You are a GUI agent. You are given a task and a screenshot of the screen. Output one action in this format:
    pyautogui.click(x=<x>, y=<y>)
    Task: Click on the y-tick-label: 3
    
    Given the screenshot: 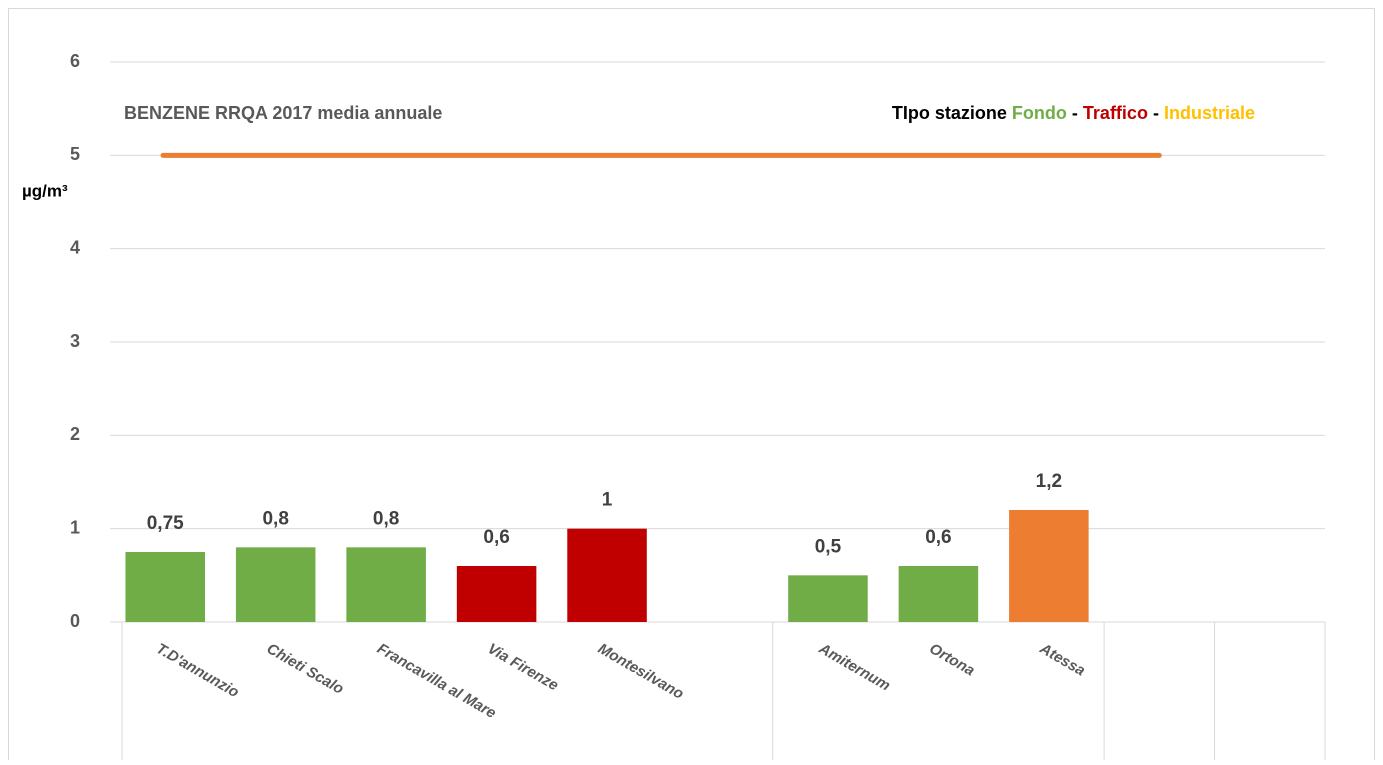 What is the action you would take?
    pyautogui.click(x=75, y=341)
    